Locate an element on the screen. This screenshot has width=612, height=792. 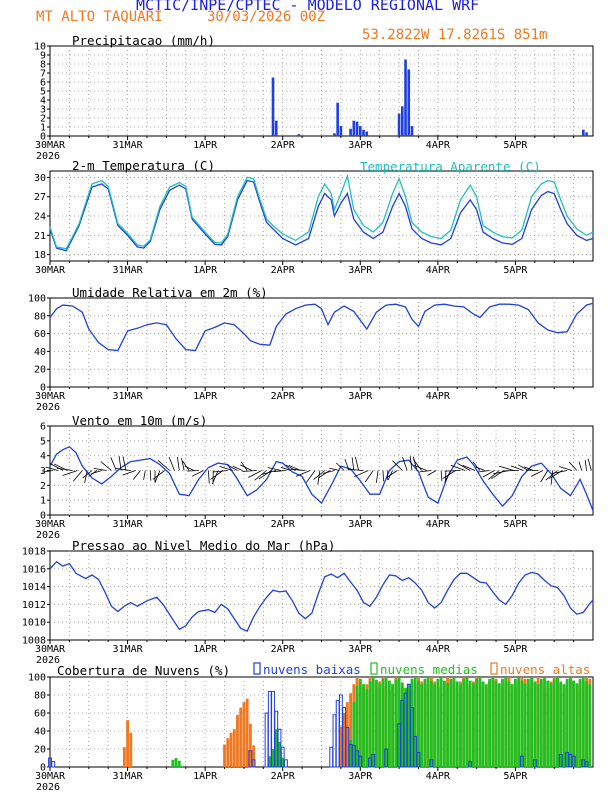
humidity-ytick-label: 0 is located at coordinates (43, 388).